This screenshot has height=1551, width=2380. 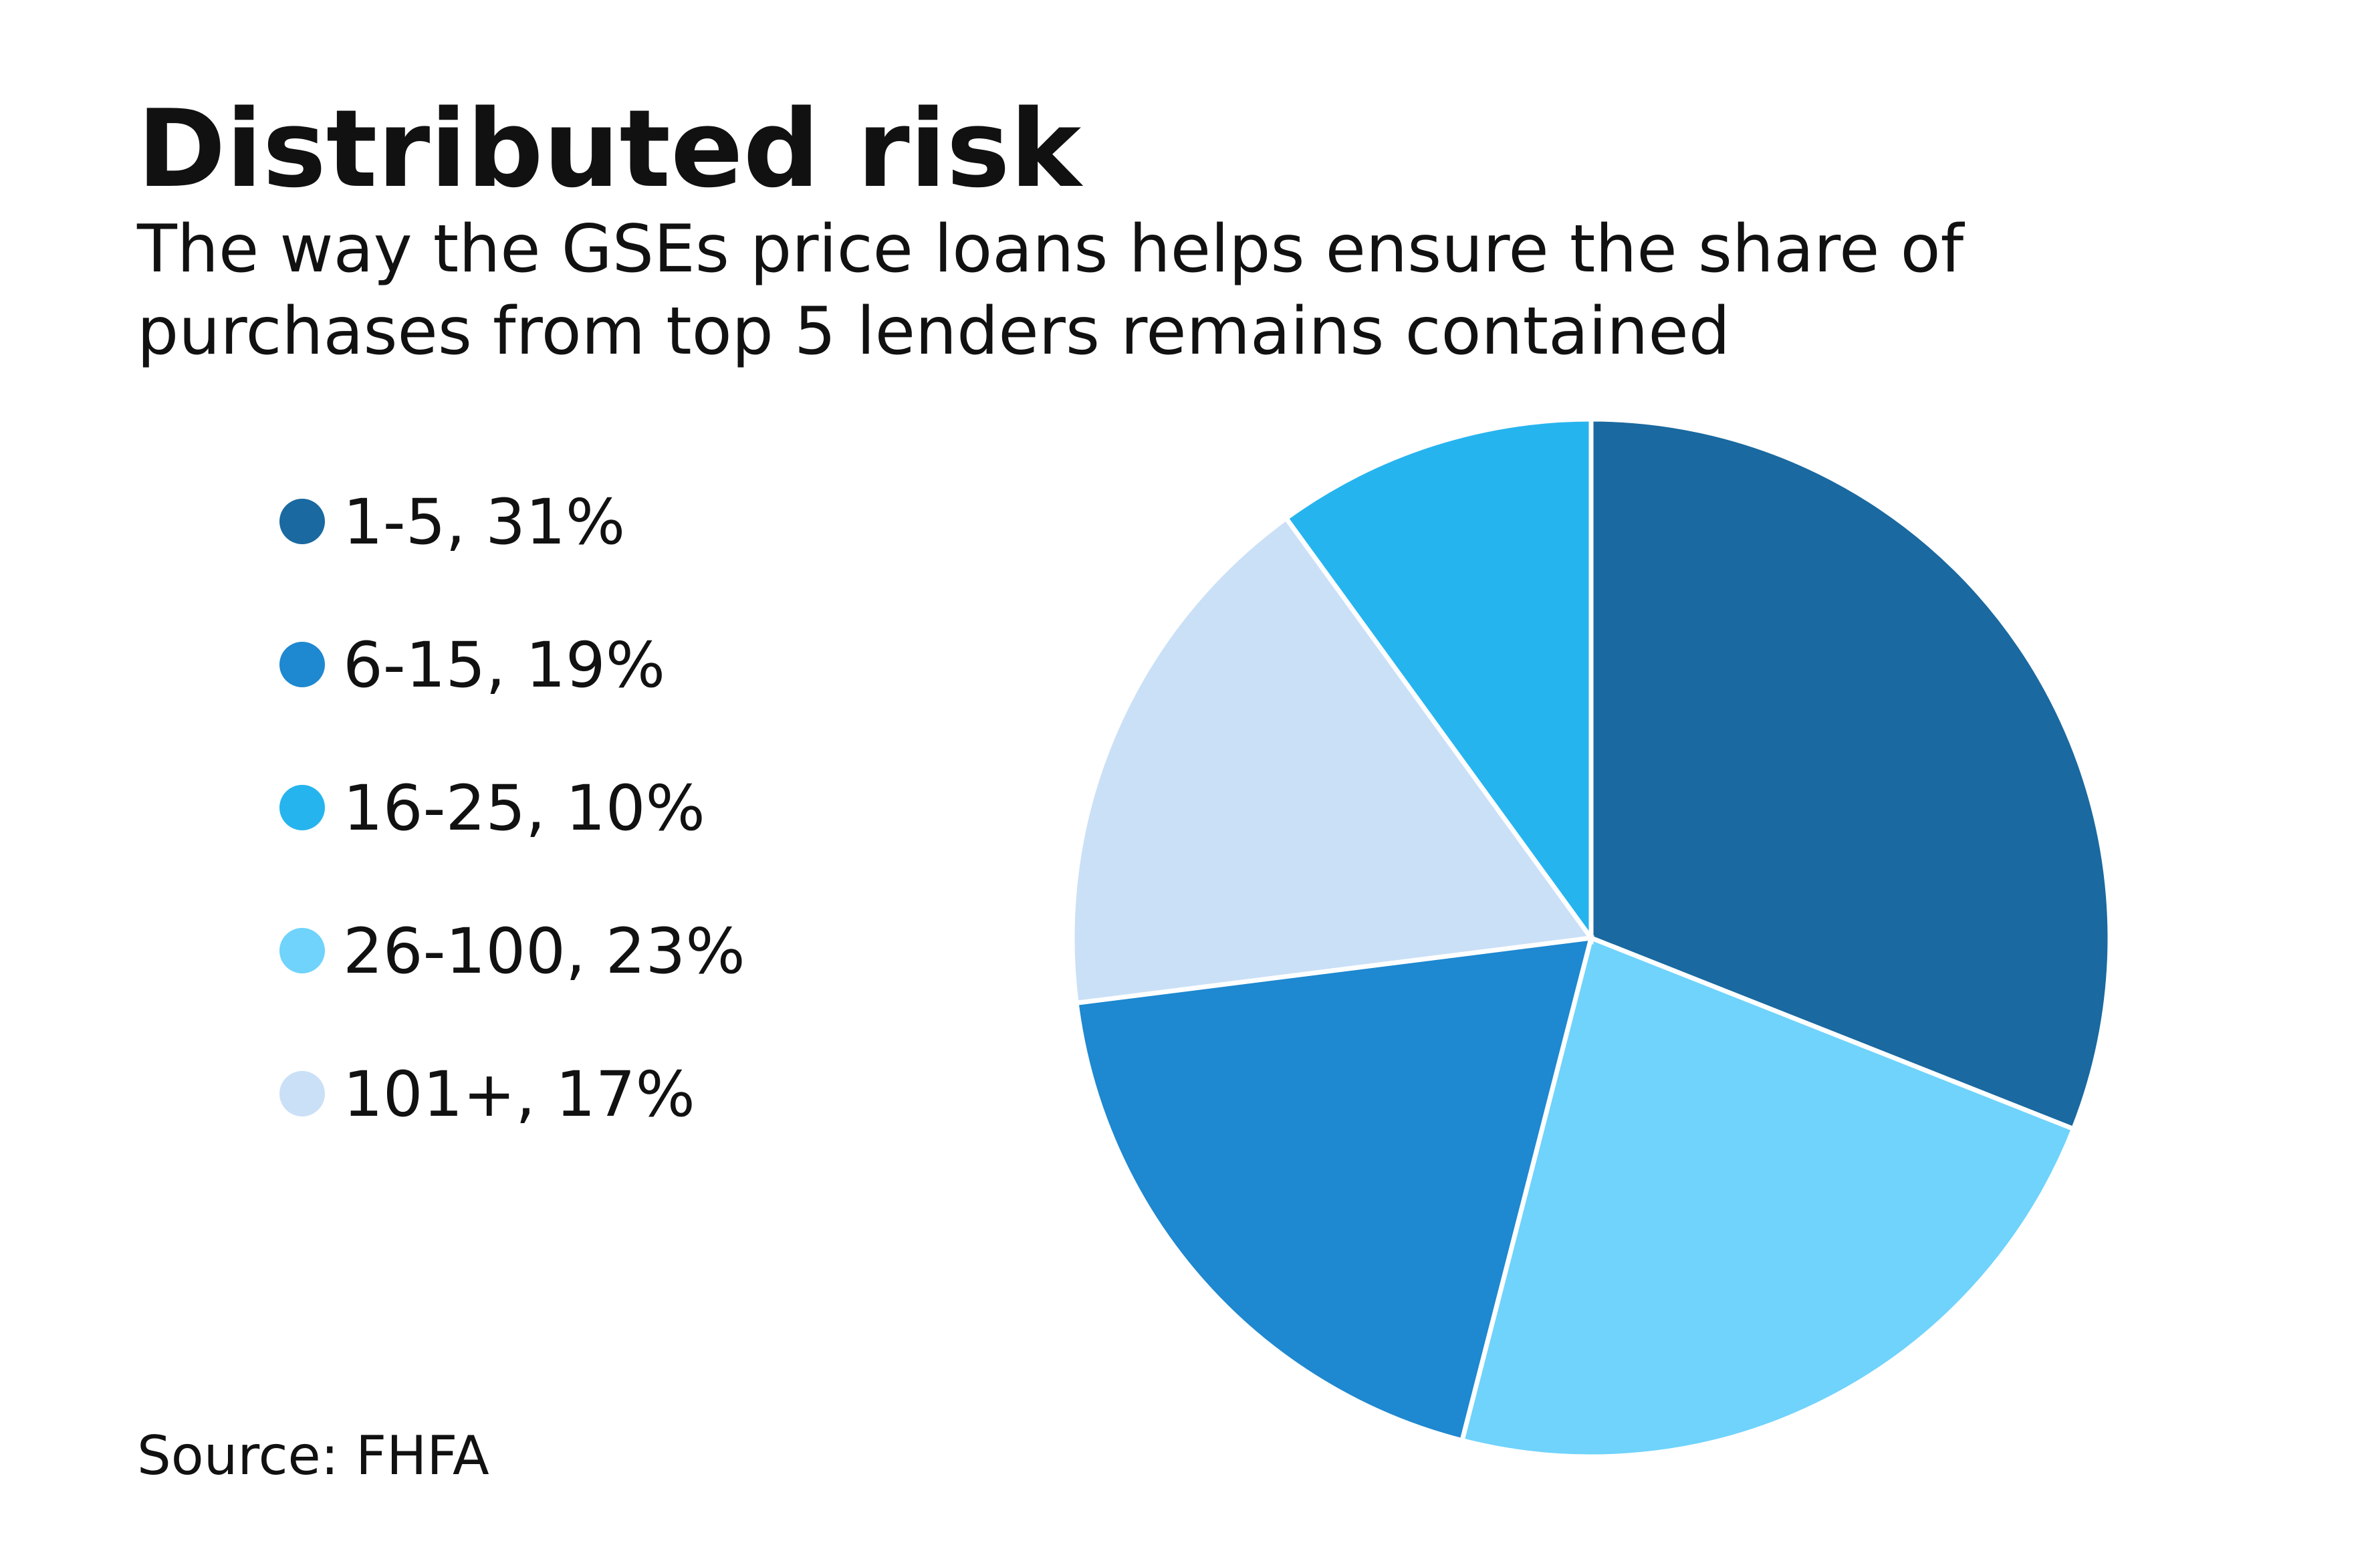 I want to click on legend-label: 26-100, 23%, so click(x=544, y=951).